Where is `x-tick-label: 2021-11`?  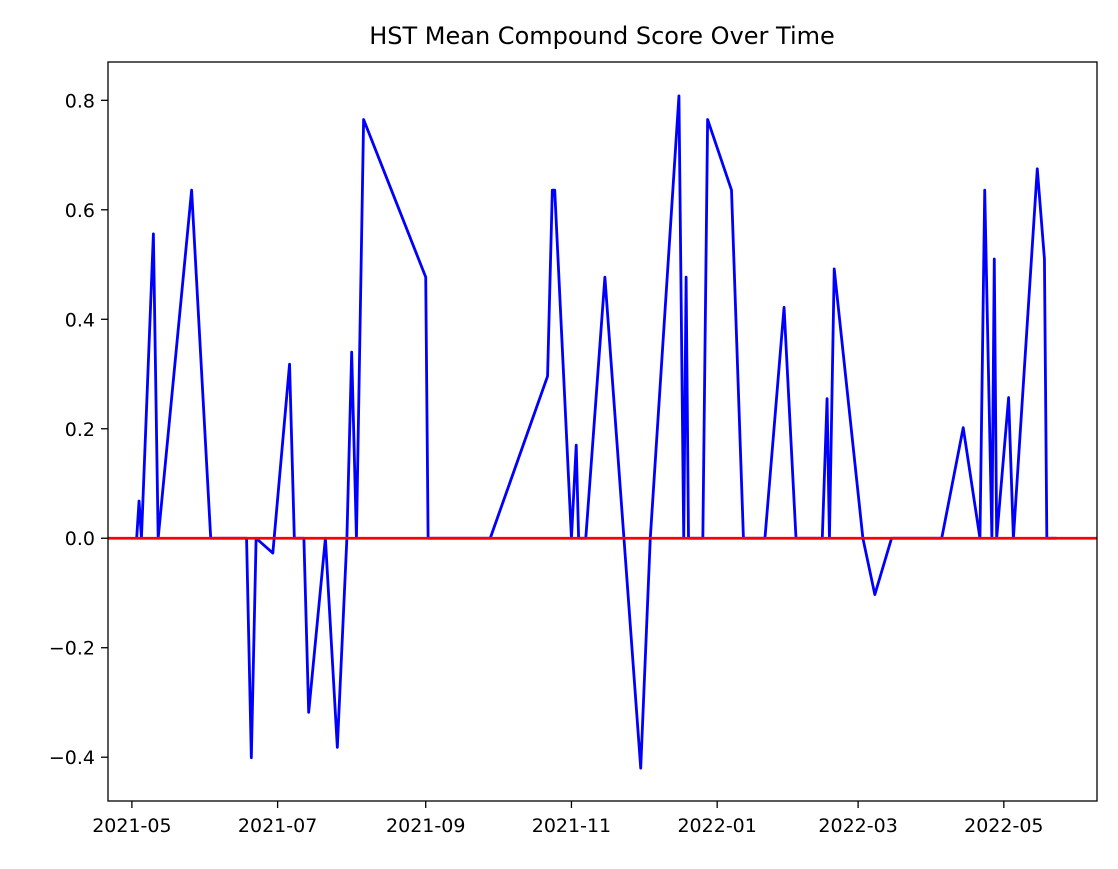
x-tick-label: 2021-11 is located at coordinates (571, 826).